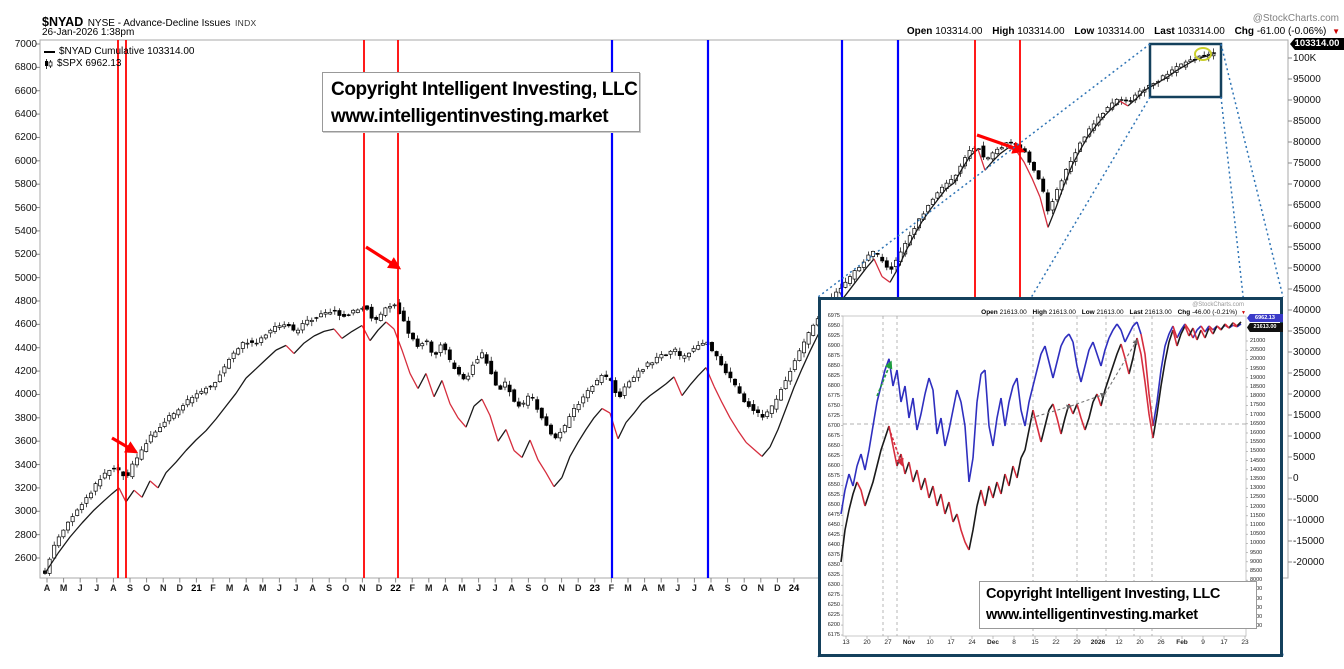  I want to click on inset-right-tick: 14000, so click(1258, 469).